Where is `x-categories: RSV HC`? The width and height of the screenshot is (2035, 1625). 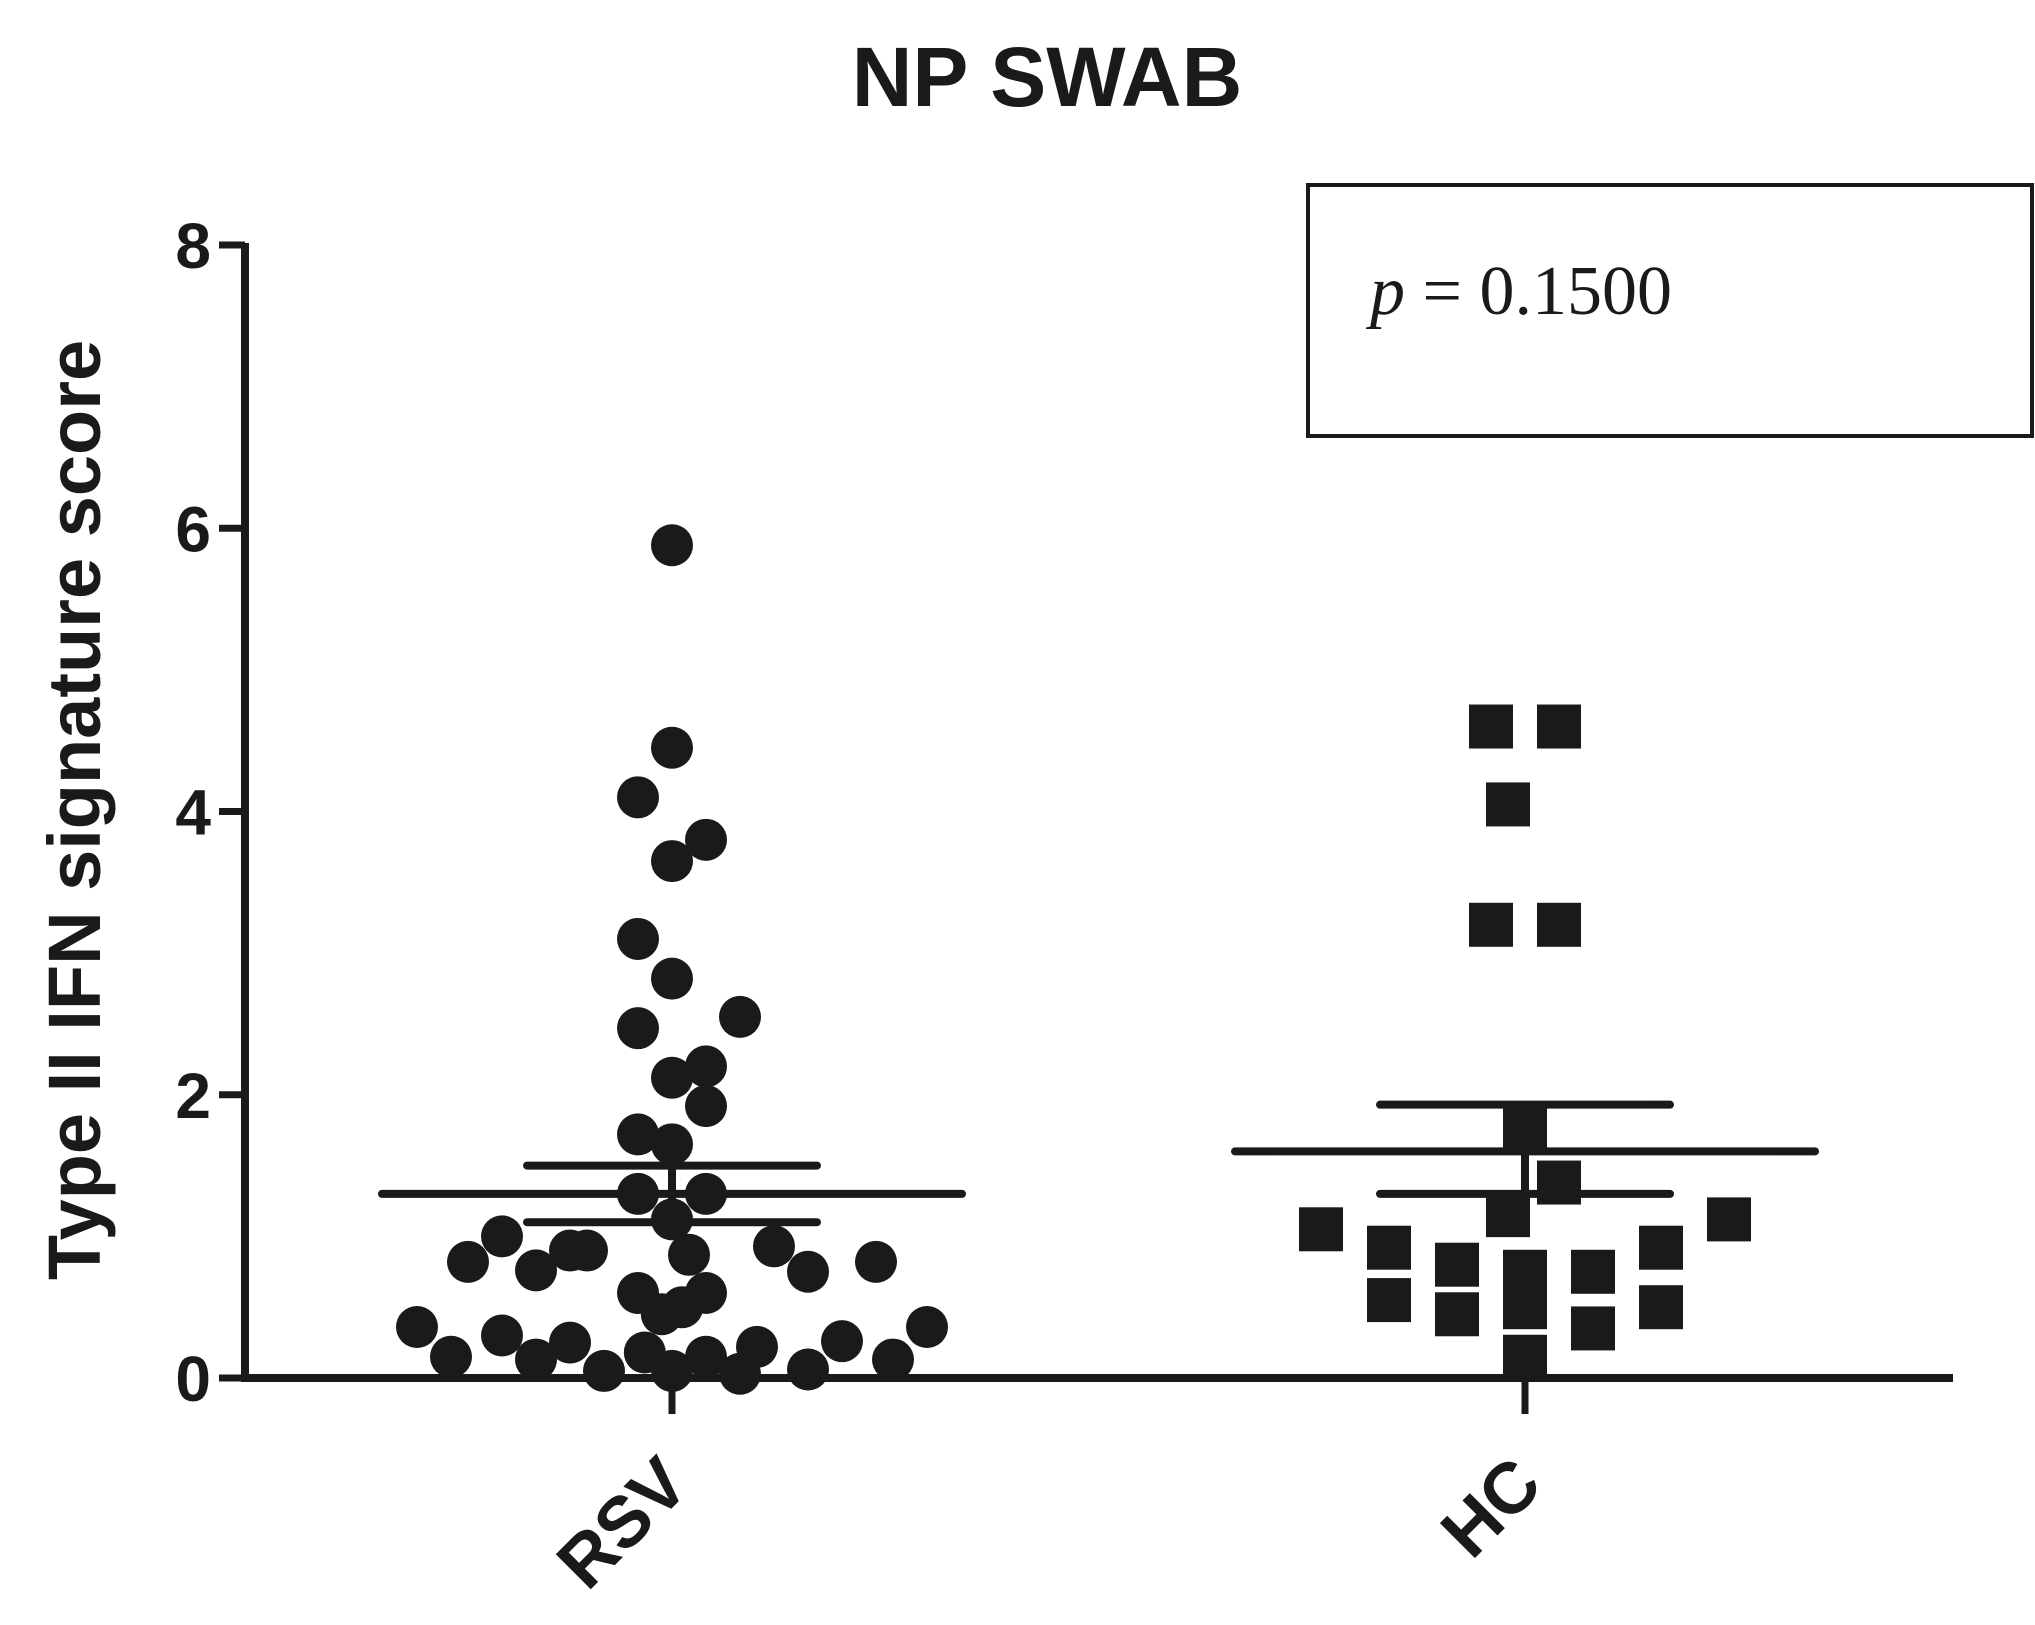 x-categories: RSV HC is located at coordinates (1049, 1491).